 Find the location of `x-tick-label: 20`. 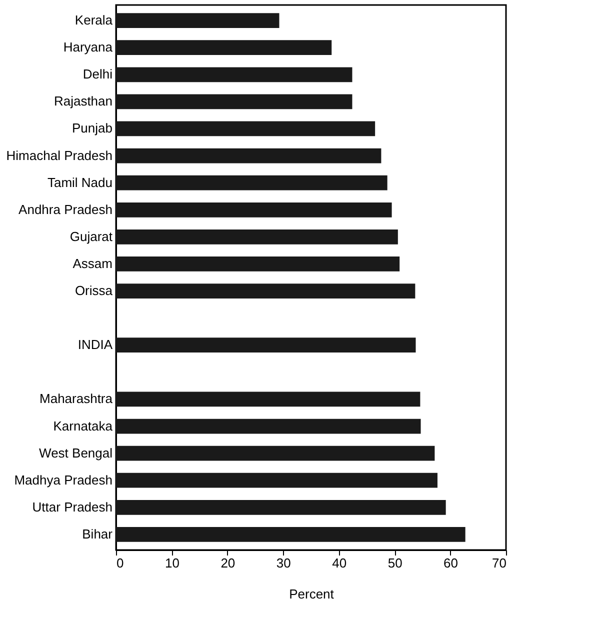

x-tick-label: 20 is located at coordinates (228, 563).